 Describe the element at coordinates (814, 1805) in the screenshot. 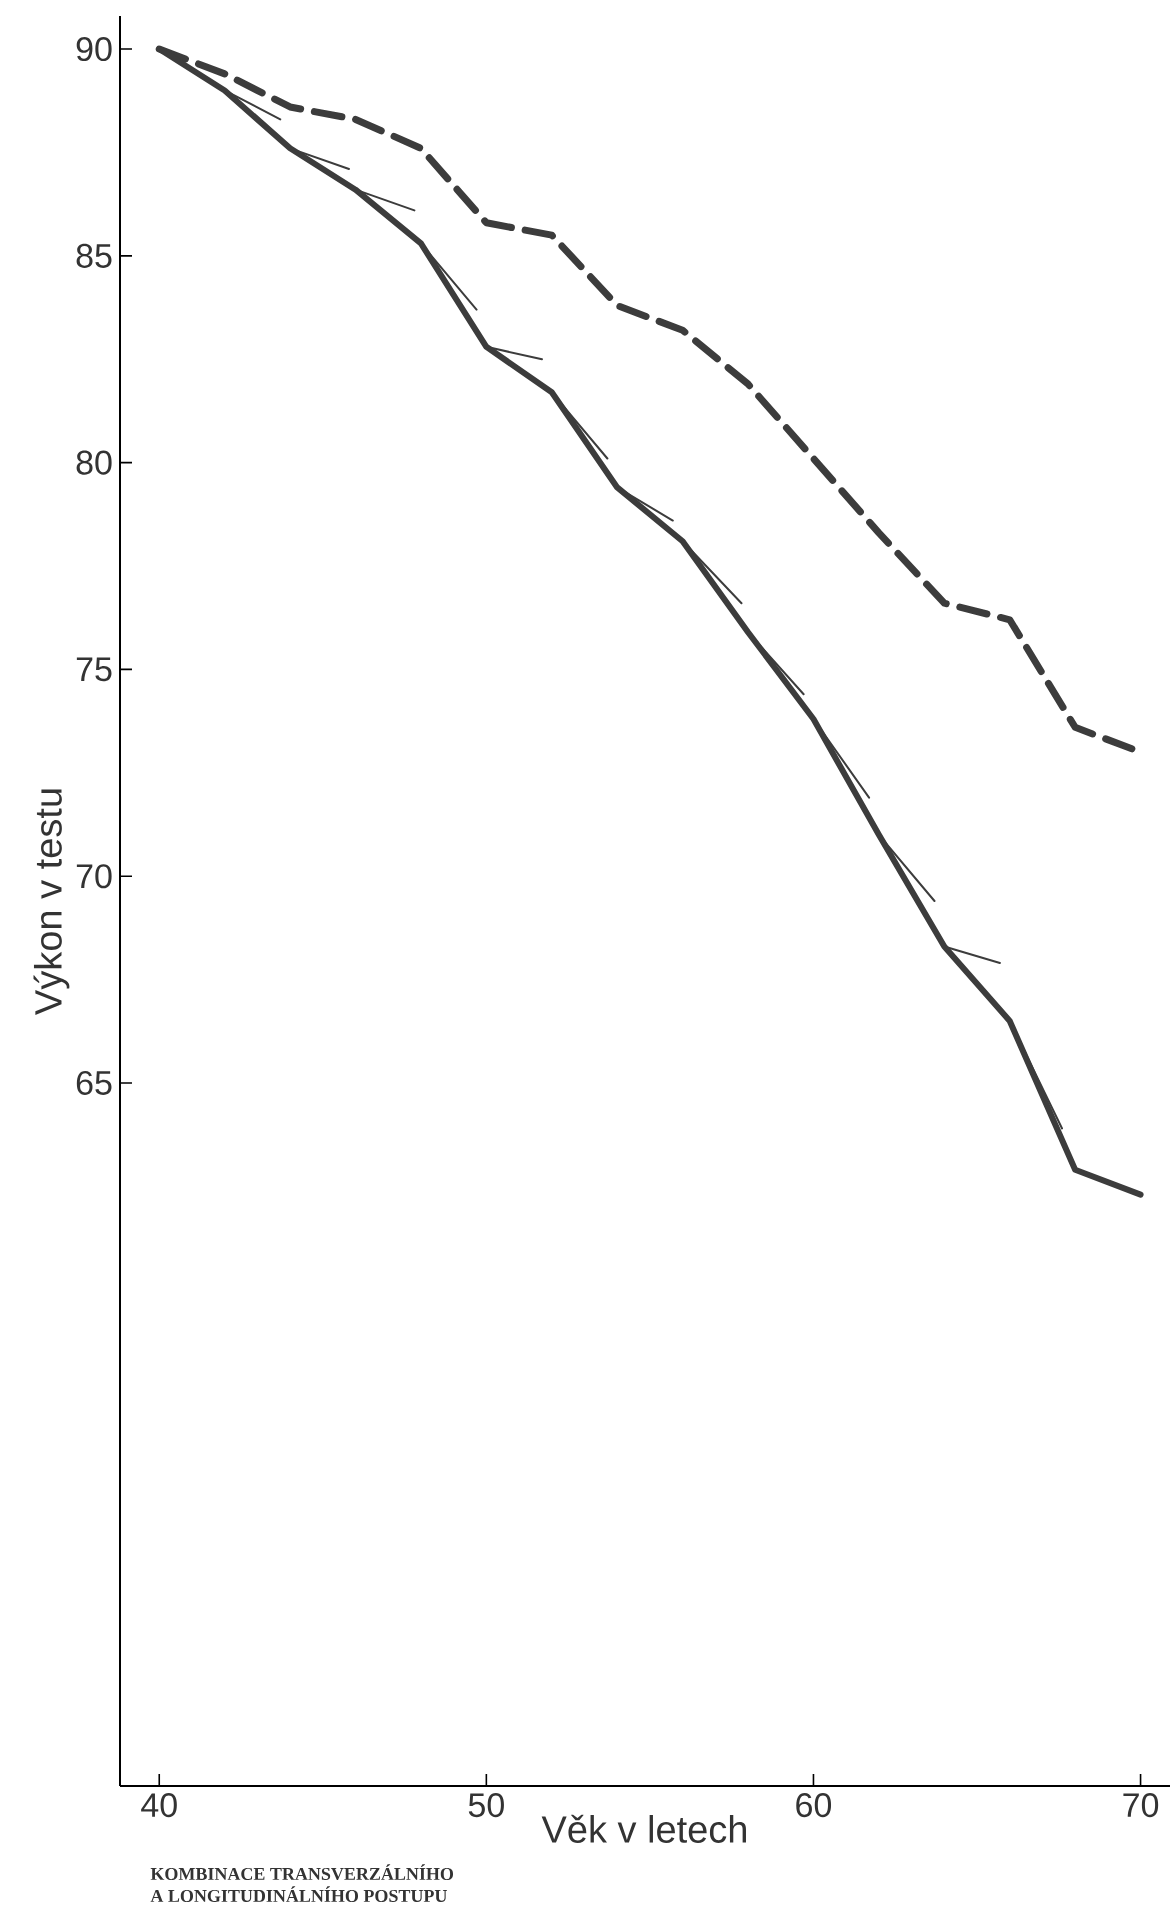

I see `x-tick-label: 60` at that location.